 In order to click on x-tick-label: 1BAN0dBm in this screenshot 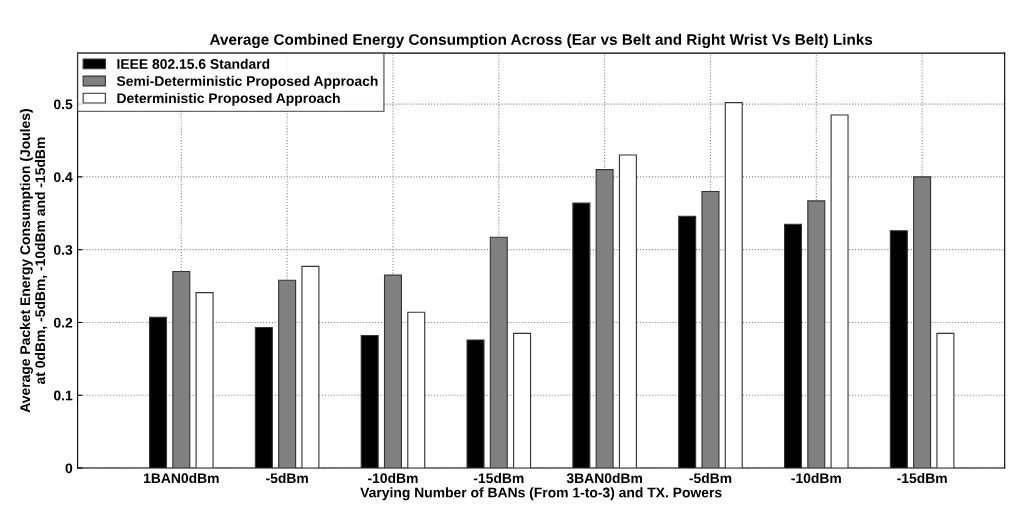, I will do `click(181, 478)`.